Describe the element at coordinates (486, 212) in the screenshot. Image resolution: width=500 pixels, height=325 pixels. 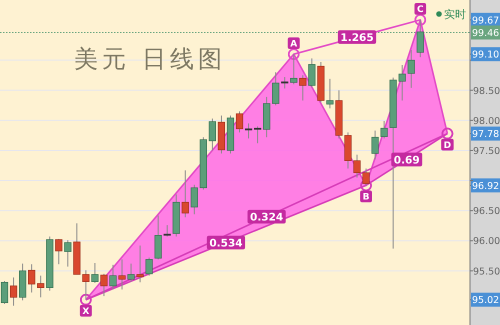
I see `y-tick-label: 96.50` at that location.